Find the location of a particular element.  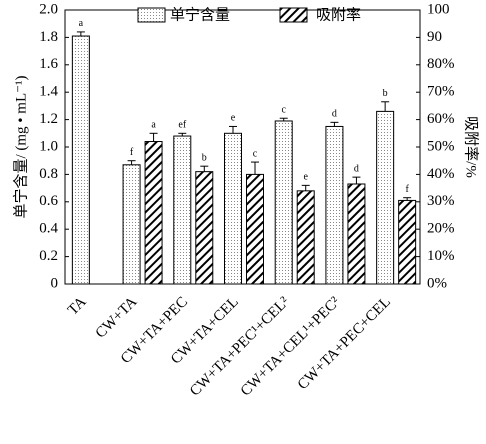

y2-tick-label: 50% is located at coordinates (441, 146).